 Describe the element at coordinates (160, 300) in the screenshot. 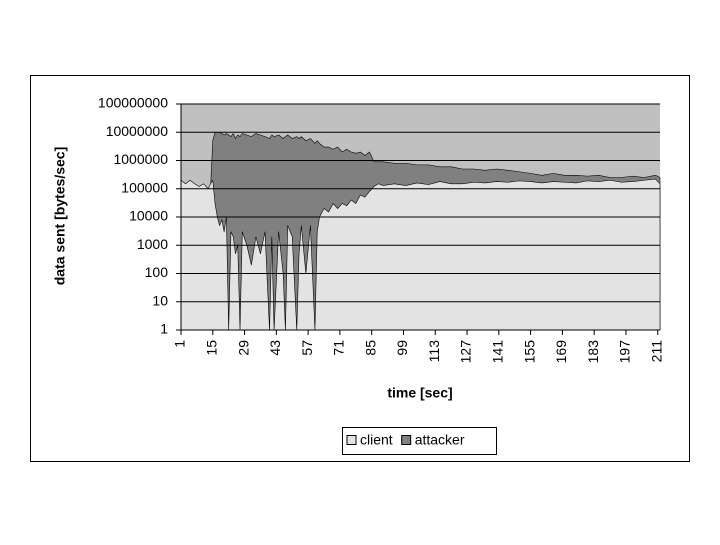

I see `y-tick-label: 10` at that location.